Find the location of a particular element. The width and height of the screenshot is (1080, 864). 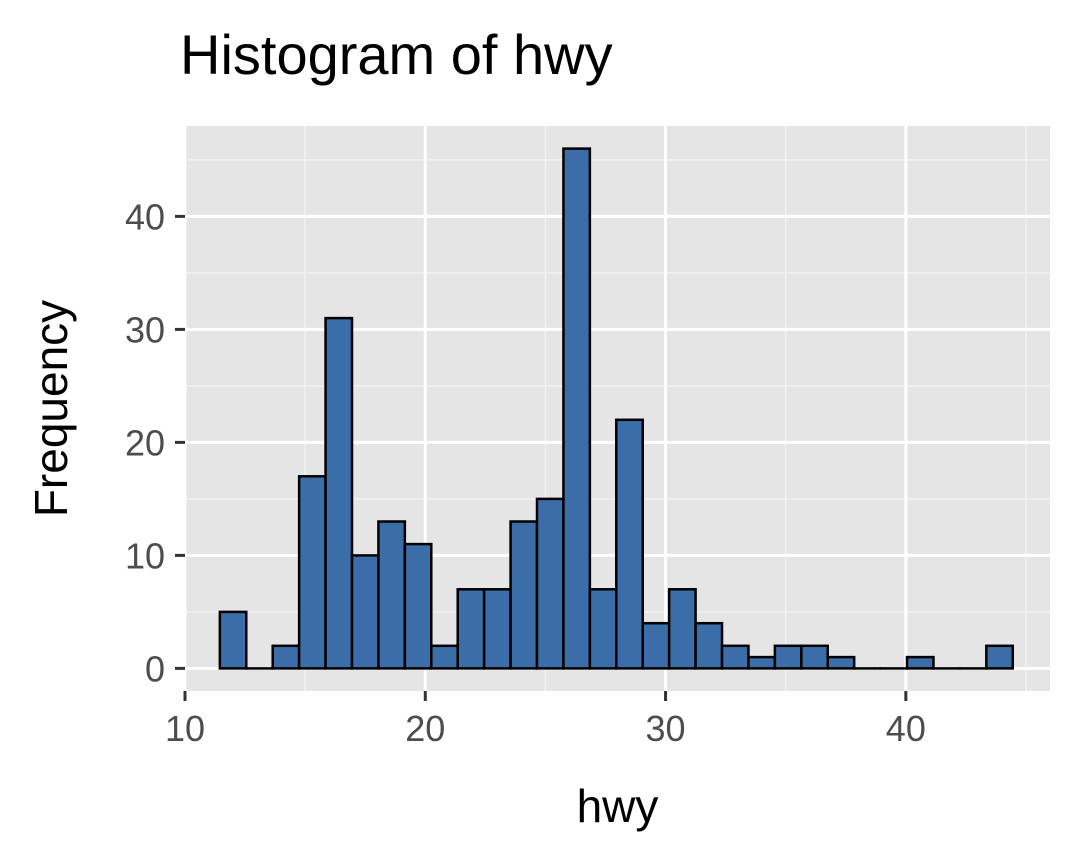

x-tick-label: 30 is located at coordinates (666, 728).